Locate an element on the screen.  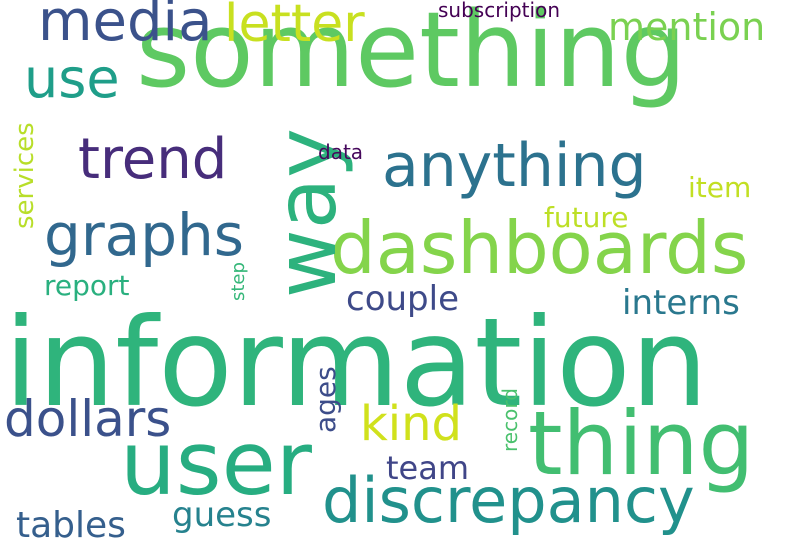
word-trend: trend is located at coordinates (153, 159).